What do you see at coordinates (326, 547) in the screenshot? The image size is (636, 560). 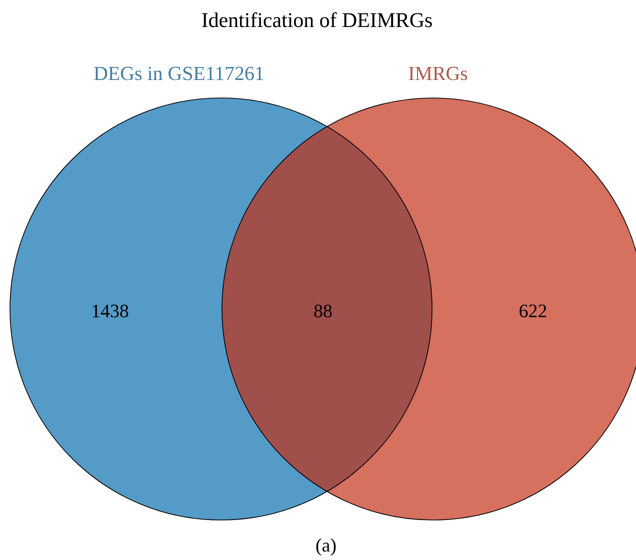 I see `text: (a)` at bounding box center [326, 547].